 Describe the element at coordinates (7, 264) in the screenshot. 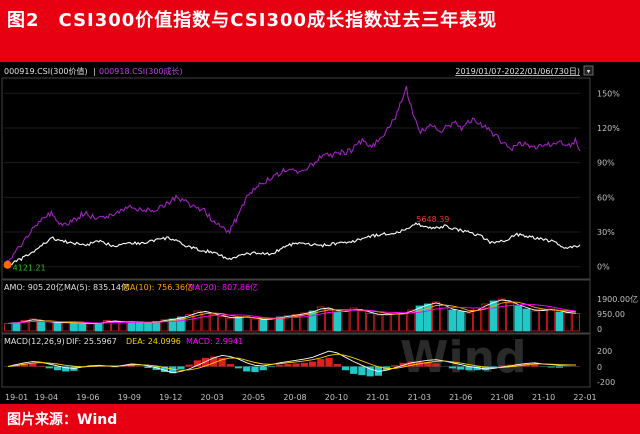

I see `low-point-marker` at that location.